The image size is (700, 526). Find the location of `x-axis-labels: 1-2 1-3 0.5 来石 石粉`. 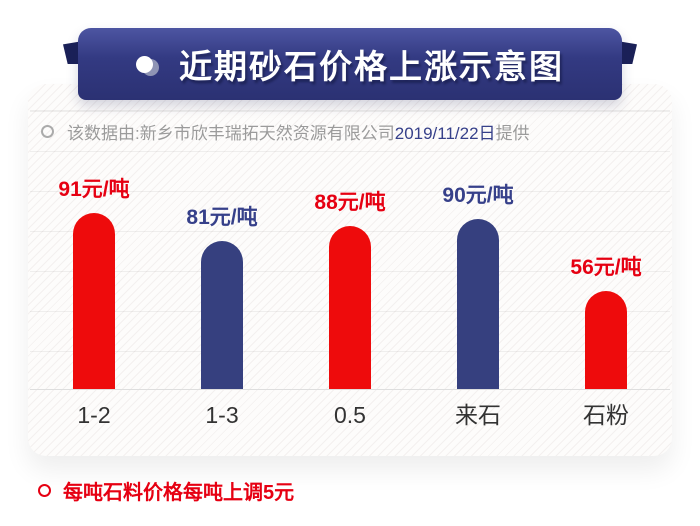

x-axis-labels: 1-2 1-3 0.5 来石 石粉 is located at coordinates (350, 415).